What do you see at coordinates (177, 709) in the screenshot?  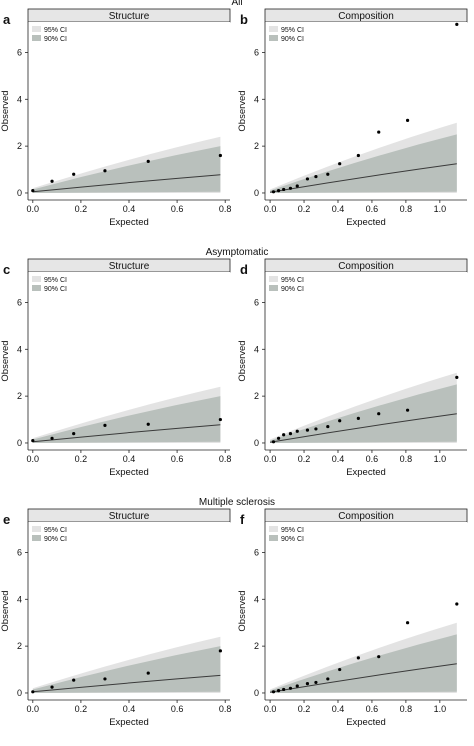 I see `x-tick-label: 0.6` at bounding box center [177, 709].